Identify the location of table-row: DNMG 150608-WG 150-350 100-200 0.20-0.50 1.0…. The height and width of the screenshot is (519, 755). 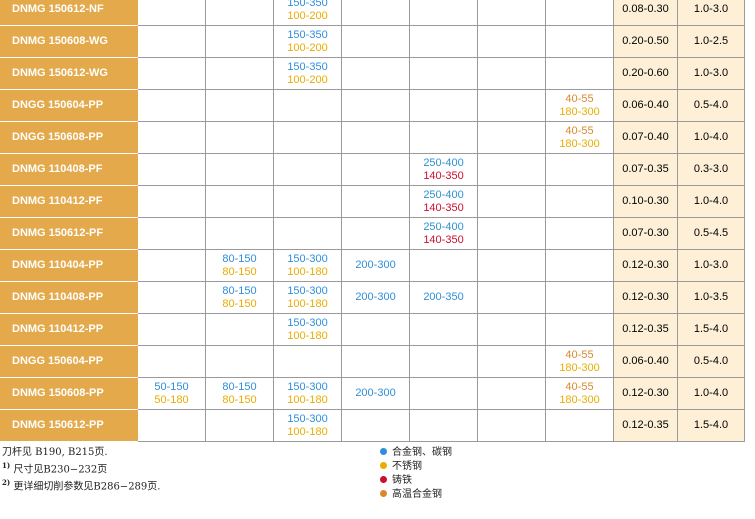
(372, 42).